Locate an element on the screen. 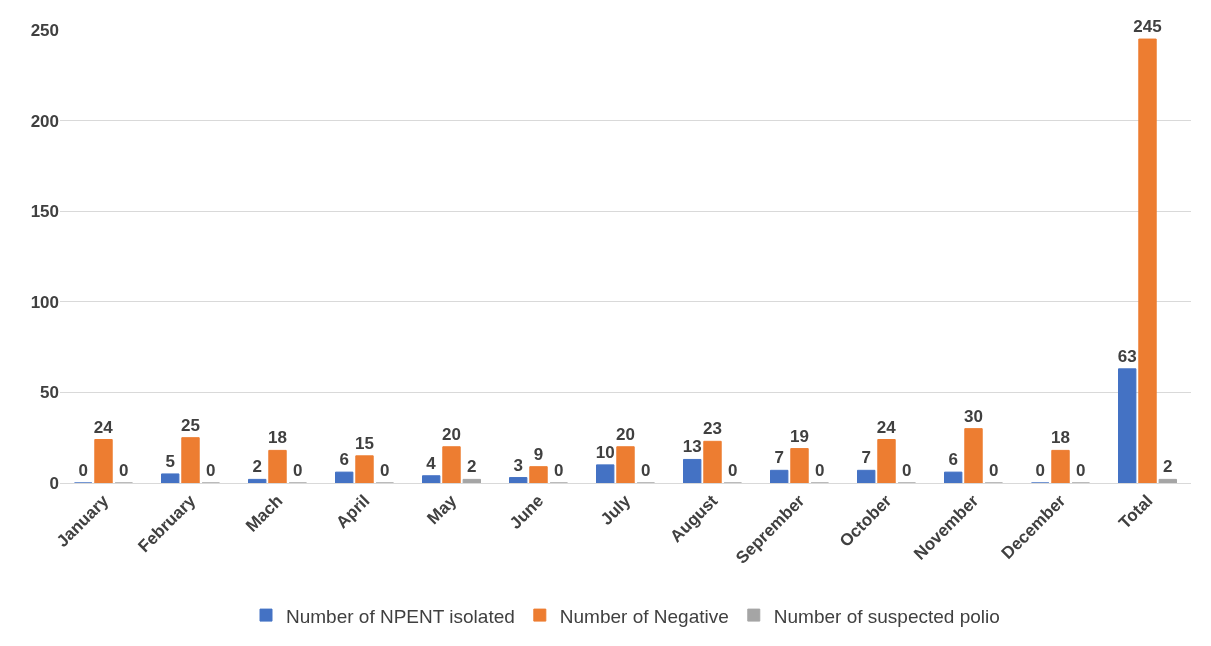 The height and width of the screenshot is (646, 1211). data-label: 5 is located at coordinates (170, 461).